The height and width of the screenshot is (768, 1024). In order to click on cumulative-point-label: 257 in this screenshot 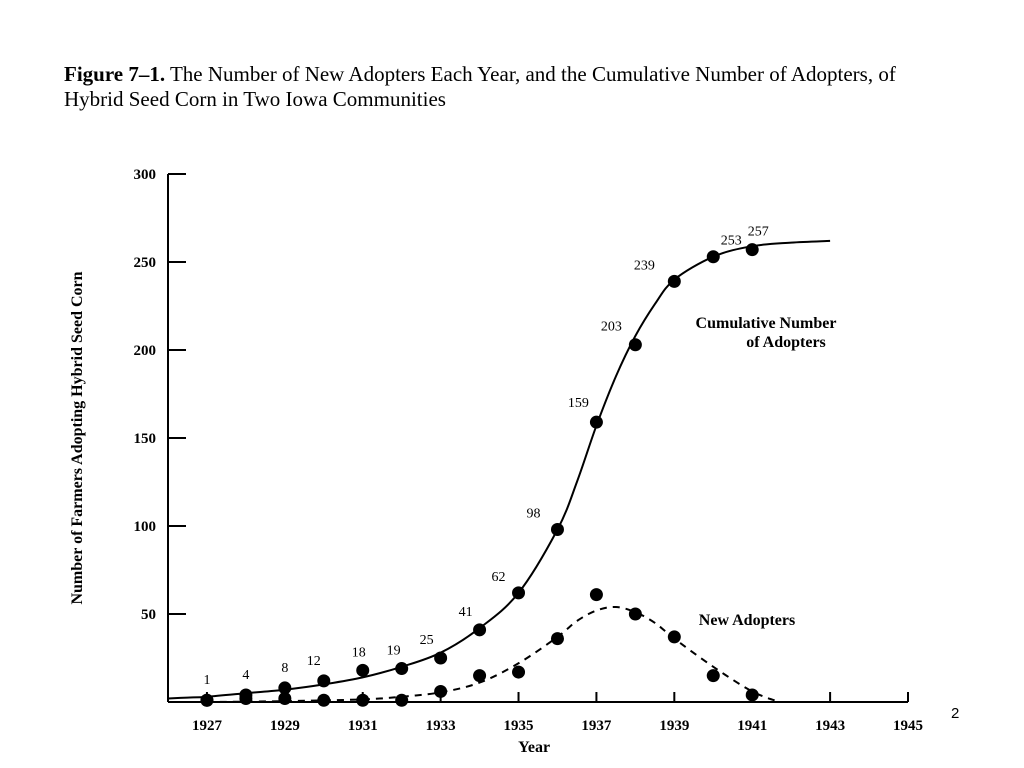, I will do `click(758, 232)`.